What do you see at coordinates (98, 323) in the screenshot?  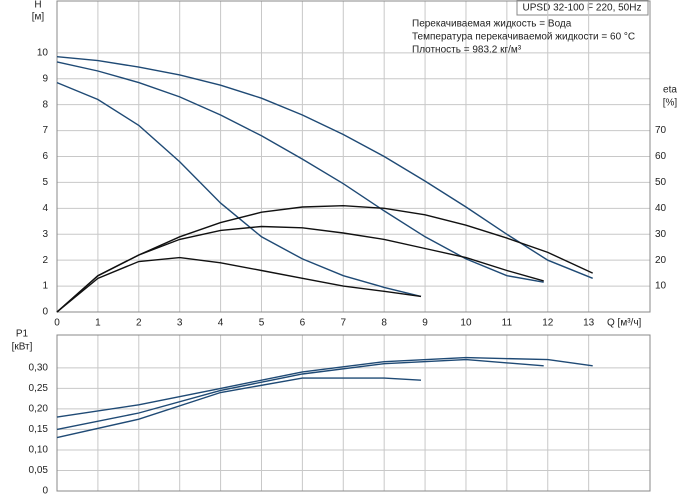 I see `x-tick-label: 1` at bounding box center [98, 323].